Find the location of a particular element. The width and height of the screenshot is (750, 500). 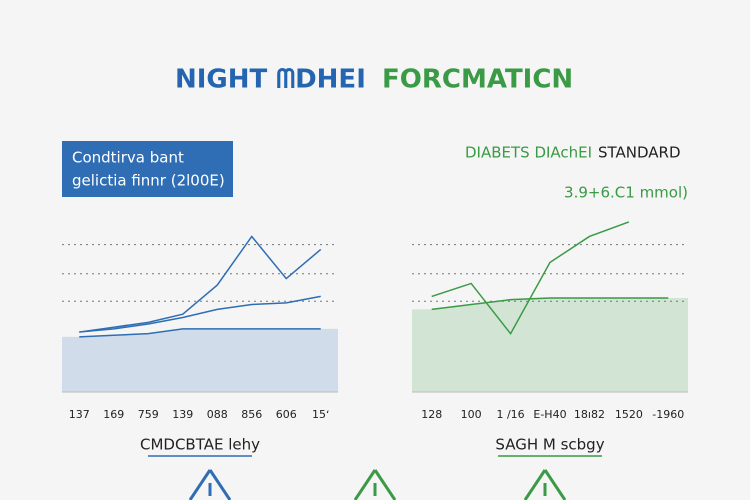

x-tick-label: E-H40 is located at coordinates (549, 414).